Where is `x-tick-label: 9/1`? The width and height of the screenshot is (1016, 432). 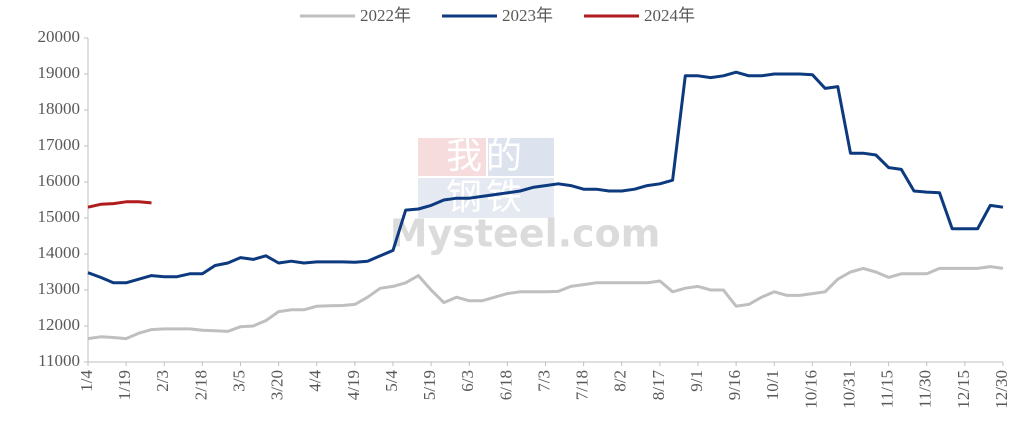 x-tick-label: 9/1 is located at coordinates (696, 381).